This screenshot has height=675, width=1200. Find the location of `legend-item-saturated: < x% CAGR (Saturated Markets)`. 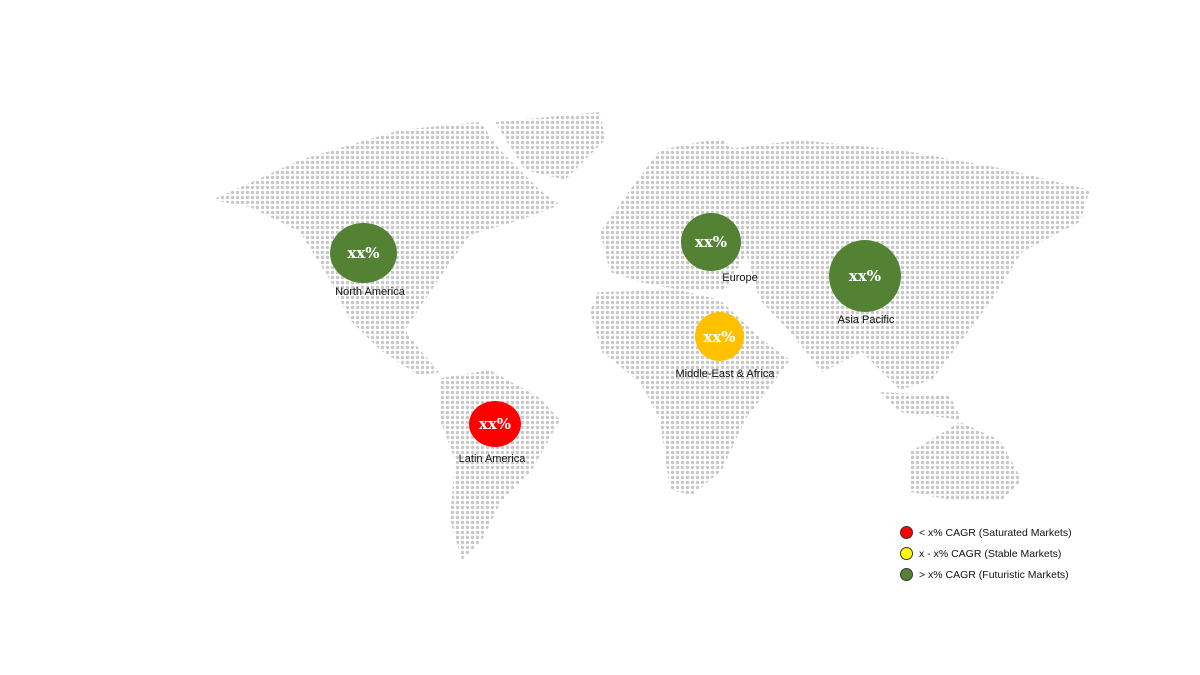

legend-item-saturated: < x% CAGR (Saturated Markets) is located at coordinates (986, 532).